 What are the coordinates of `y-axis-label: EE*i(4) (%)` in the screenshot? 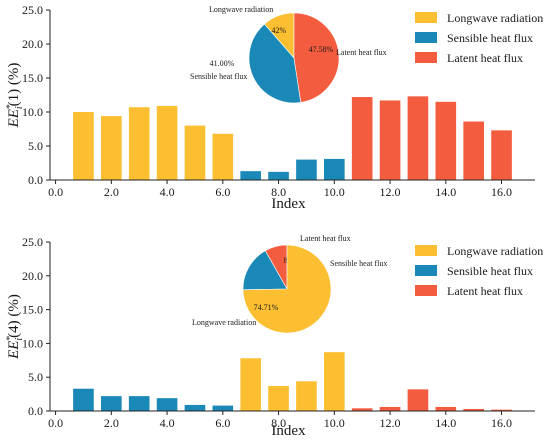 It's located at (15, 327).